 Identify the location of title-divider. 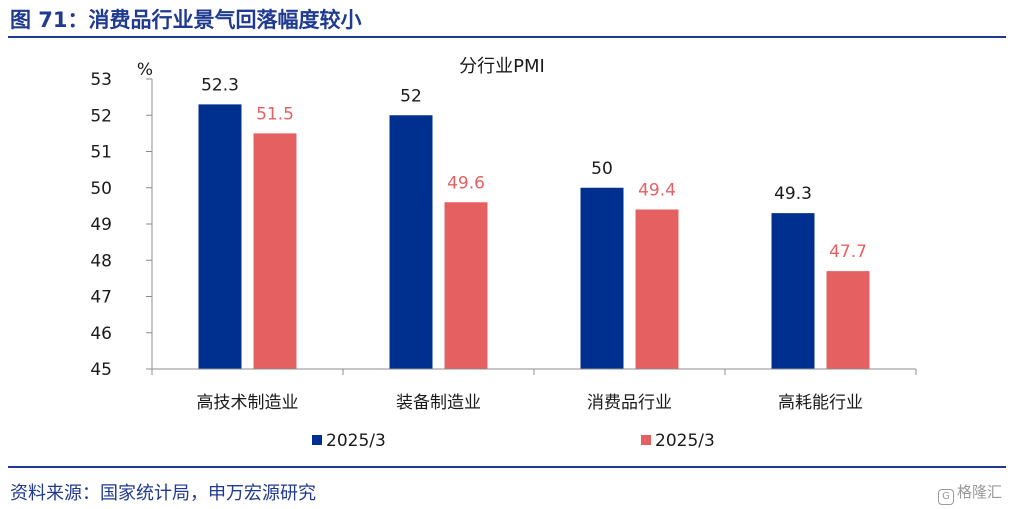
(507, 37).